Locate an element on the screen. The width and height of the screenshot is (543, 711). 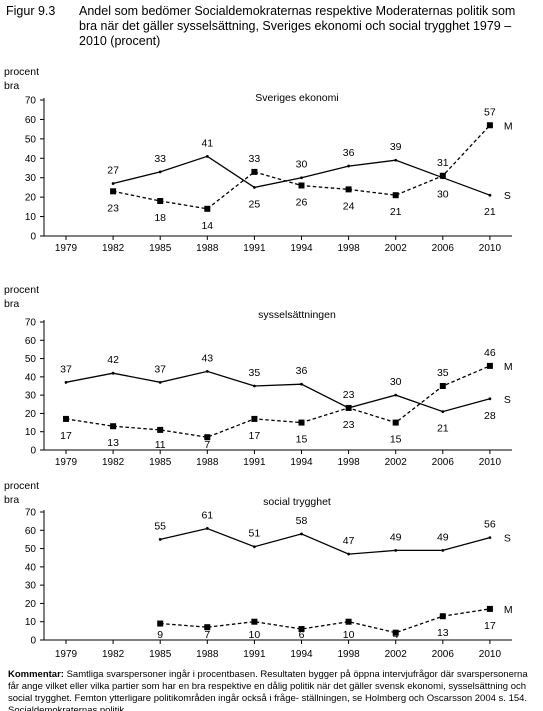
comment-label: Kommentar: is located at coordinates (36, 674).